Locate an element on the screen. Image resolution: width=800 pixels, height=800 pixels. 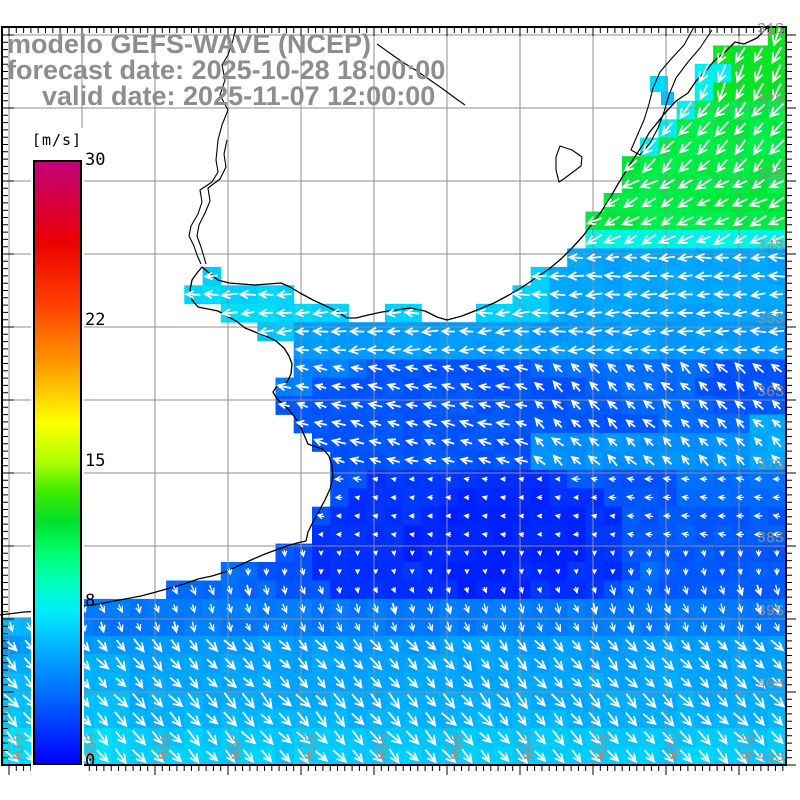
lon-label: 60W is located at coordinates (89, 746).